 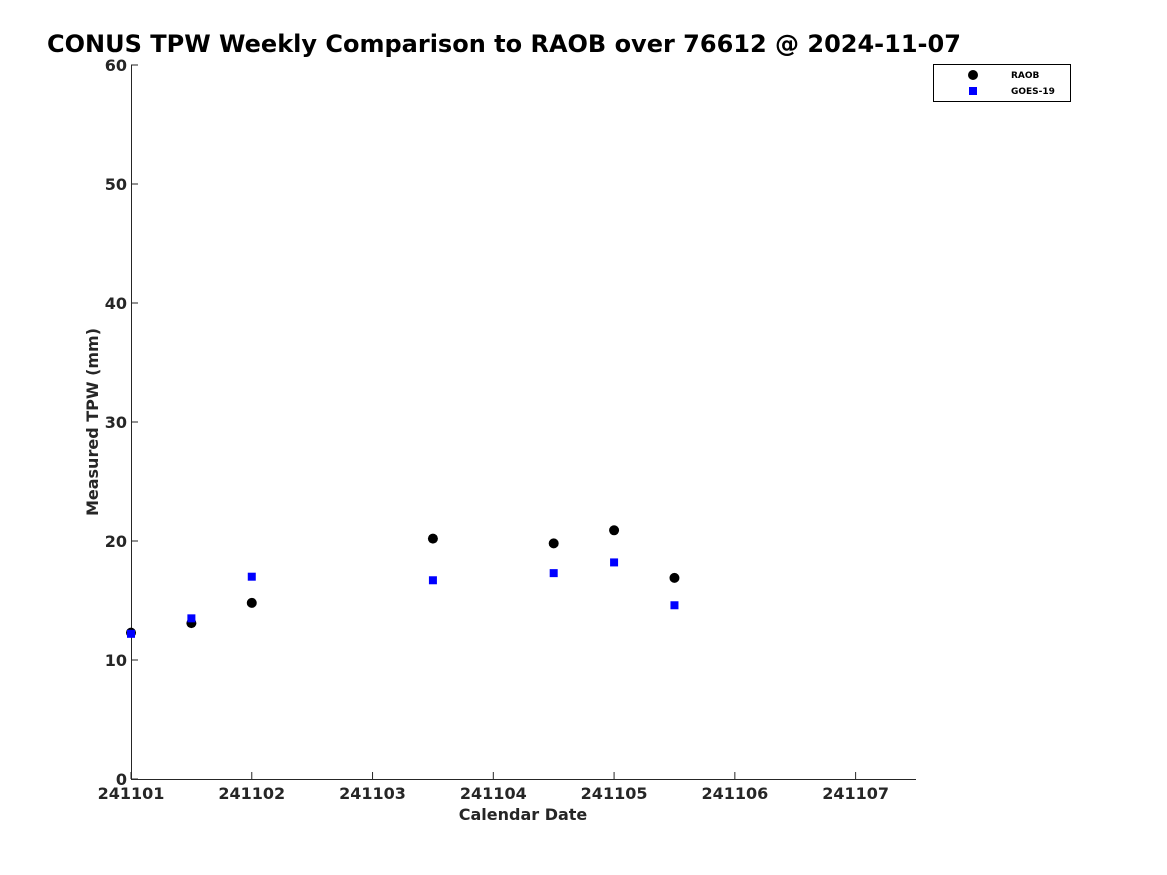 I want to click on x-tick-label: 241102, so click(x=251, y=793).